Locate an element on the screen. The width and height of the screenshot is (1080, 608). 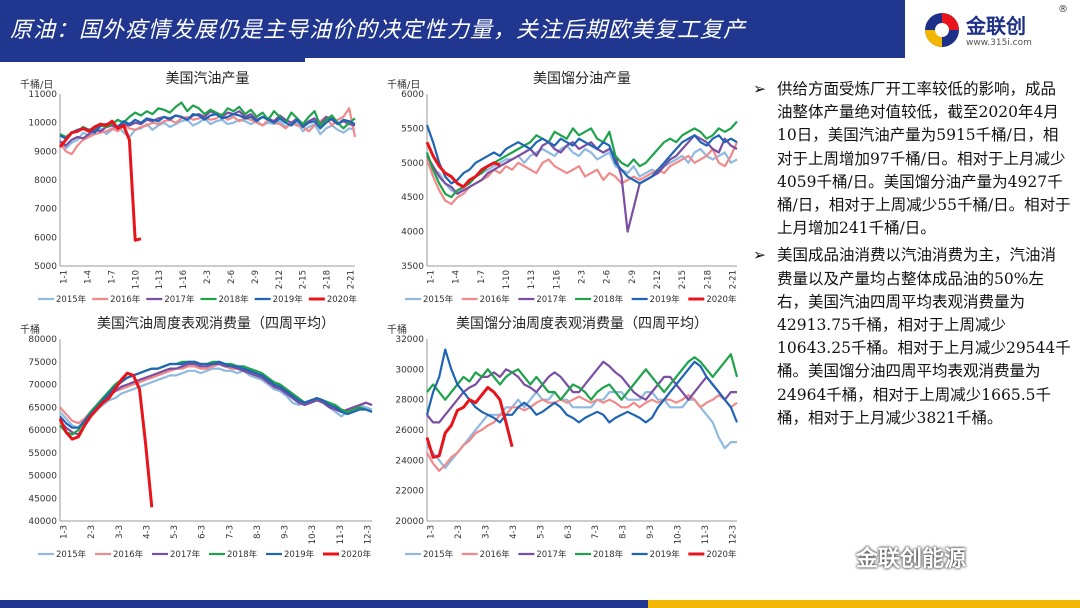
chart-title: 美国汽油周度表观消费量（四周平均） is located at coordinates (216, 324).